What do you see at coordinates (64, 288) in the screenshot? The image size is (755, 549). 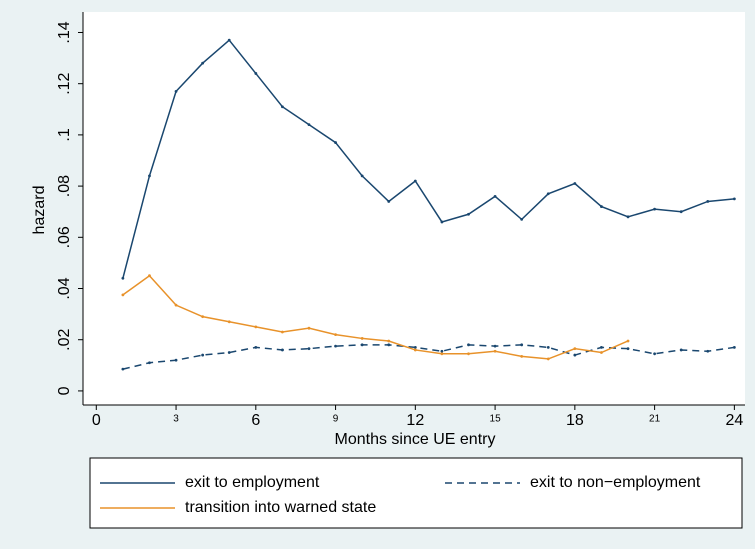 I see `y-tick-label: .04` at bounding box center [64, 288].